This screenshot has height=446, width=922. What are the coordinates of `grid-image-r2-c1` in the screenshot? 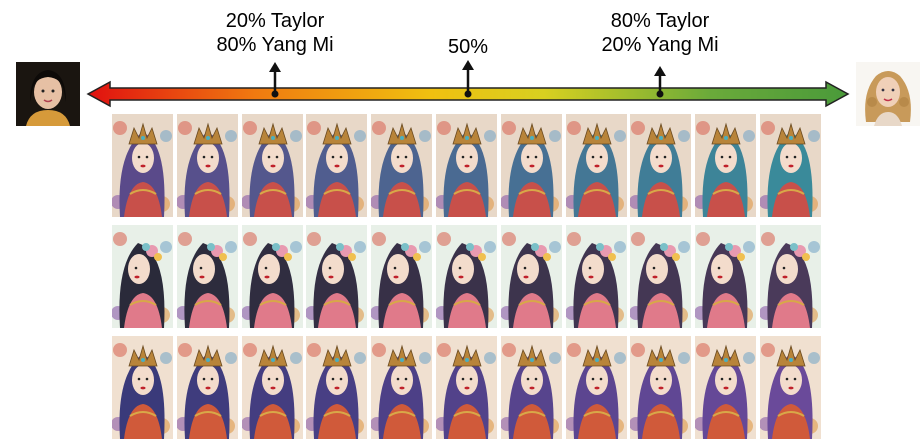 It's located at (142, 276).